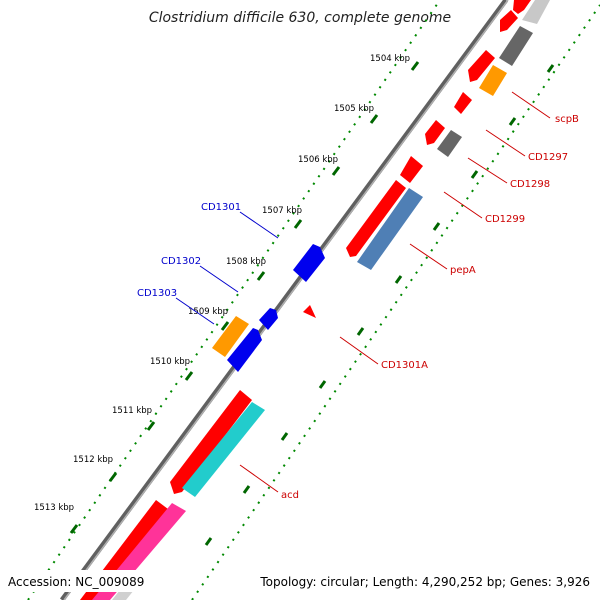 The height and width of the screenshot is (600, 600). Describe the element at coordinates (246, 262) in the screenshot. I see `kbp-label: 1508 kbp` at that location.